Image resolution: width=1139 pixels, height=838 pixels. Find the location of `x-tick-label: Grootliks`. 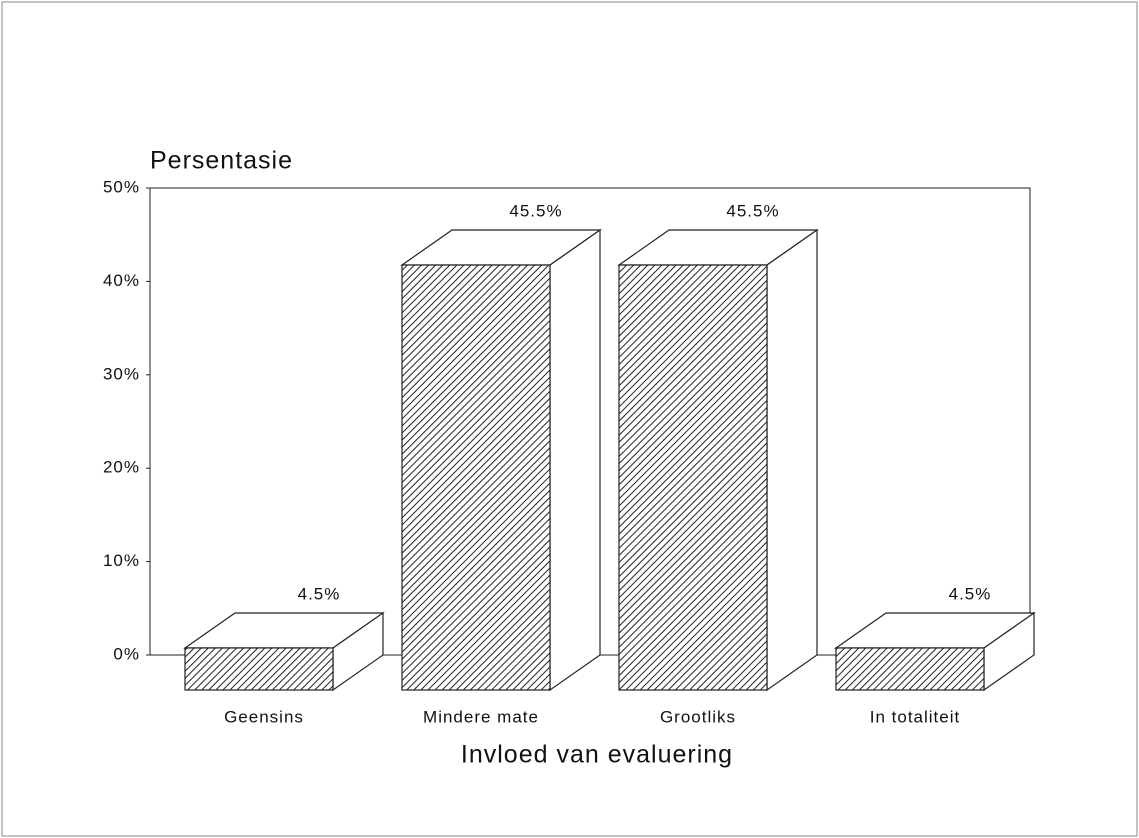

x-tick-label: Grootliks is located at coordinates (698, 716).